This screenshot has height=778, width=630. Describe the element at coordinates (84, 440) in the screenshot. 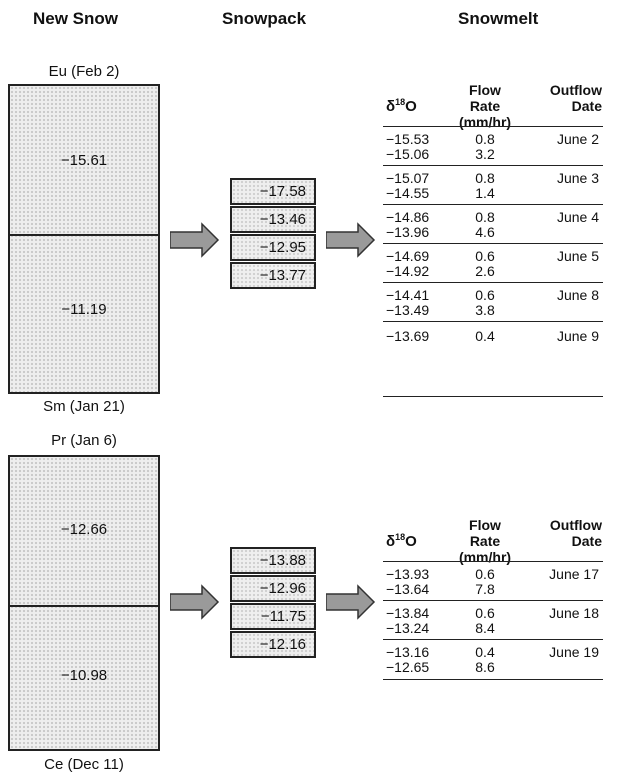

I see `new-snow-top-label-2: Pr (Jan 6)` at that location.